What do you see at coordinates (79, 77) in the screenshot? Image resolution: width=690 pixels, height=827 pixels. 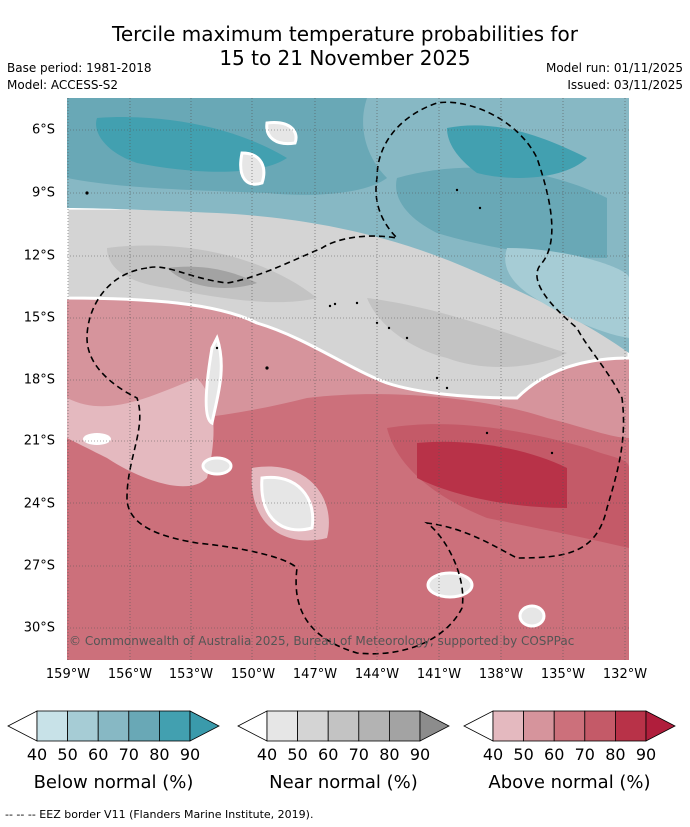 I see `meta-left: Base period: 1981-2018 Model: ACCESS-S2` at bounding box center [79, 77].